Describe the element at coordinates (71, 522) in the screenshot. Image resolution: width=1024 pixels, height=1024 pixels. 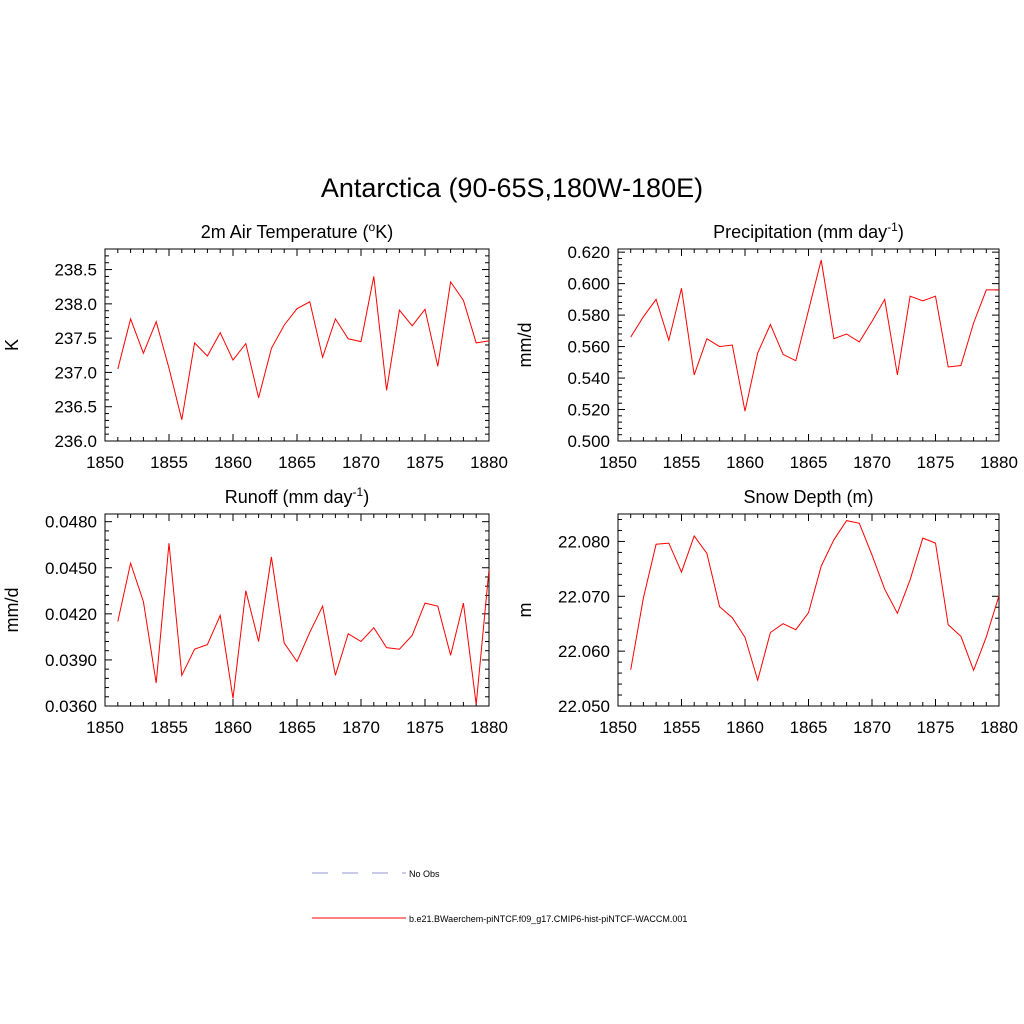
I see `y-tick-label: 0.0480` at that location.